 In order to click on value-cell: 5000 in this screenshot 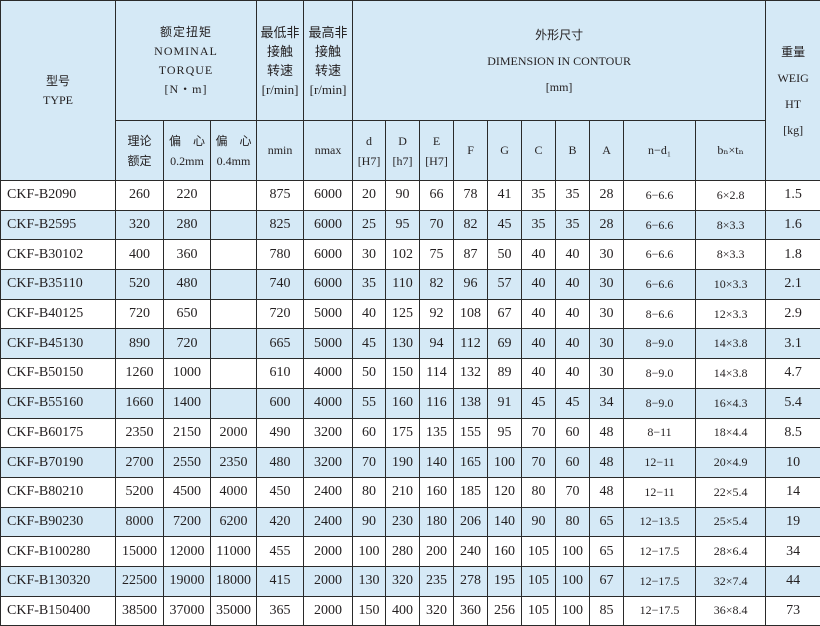, I will do `click(328, 344)`.